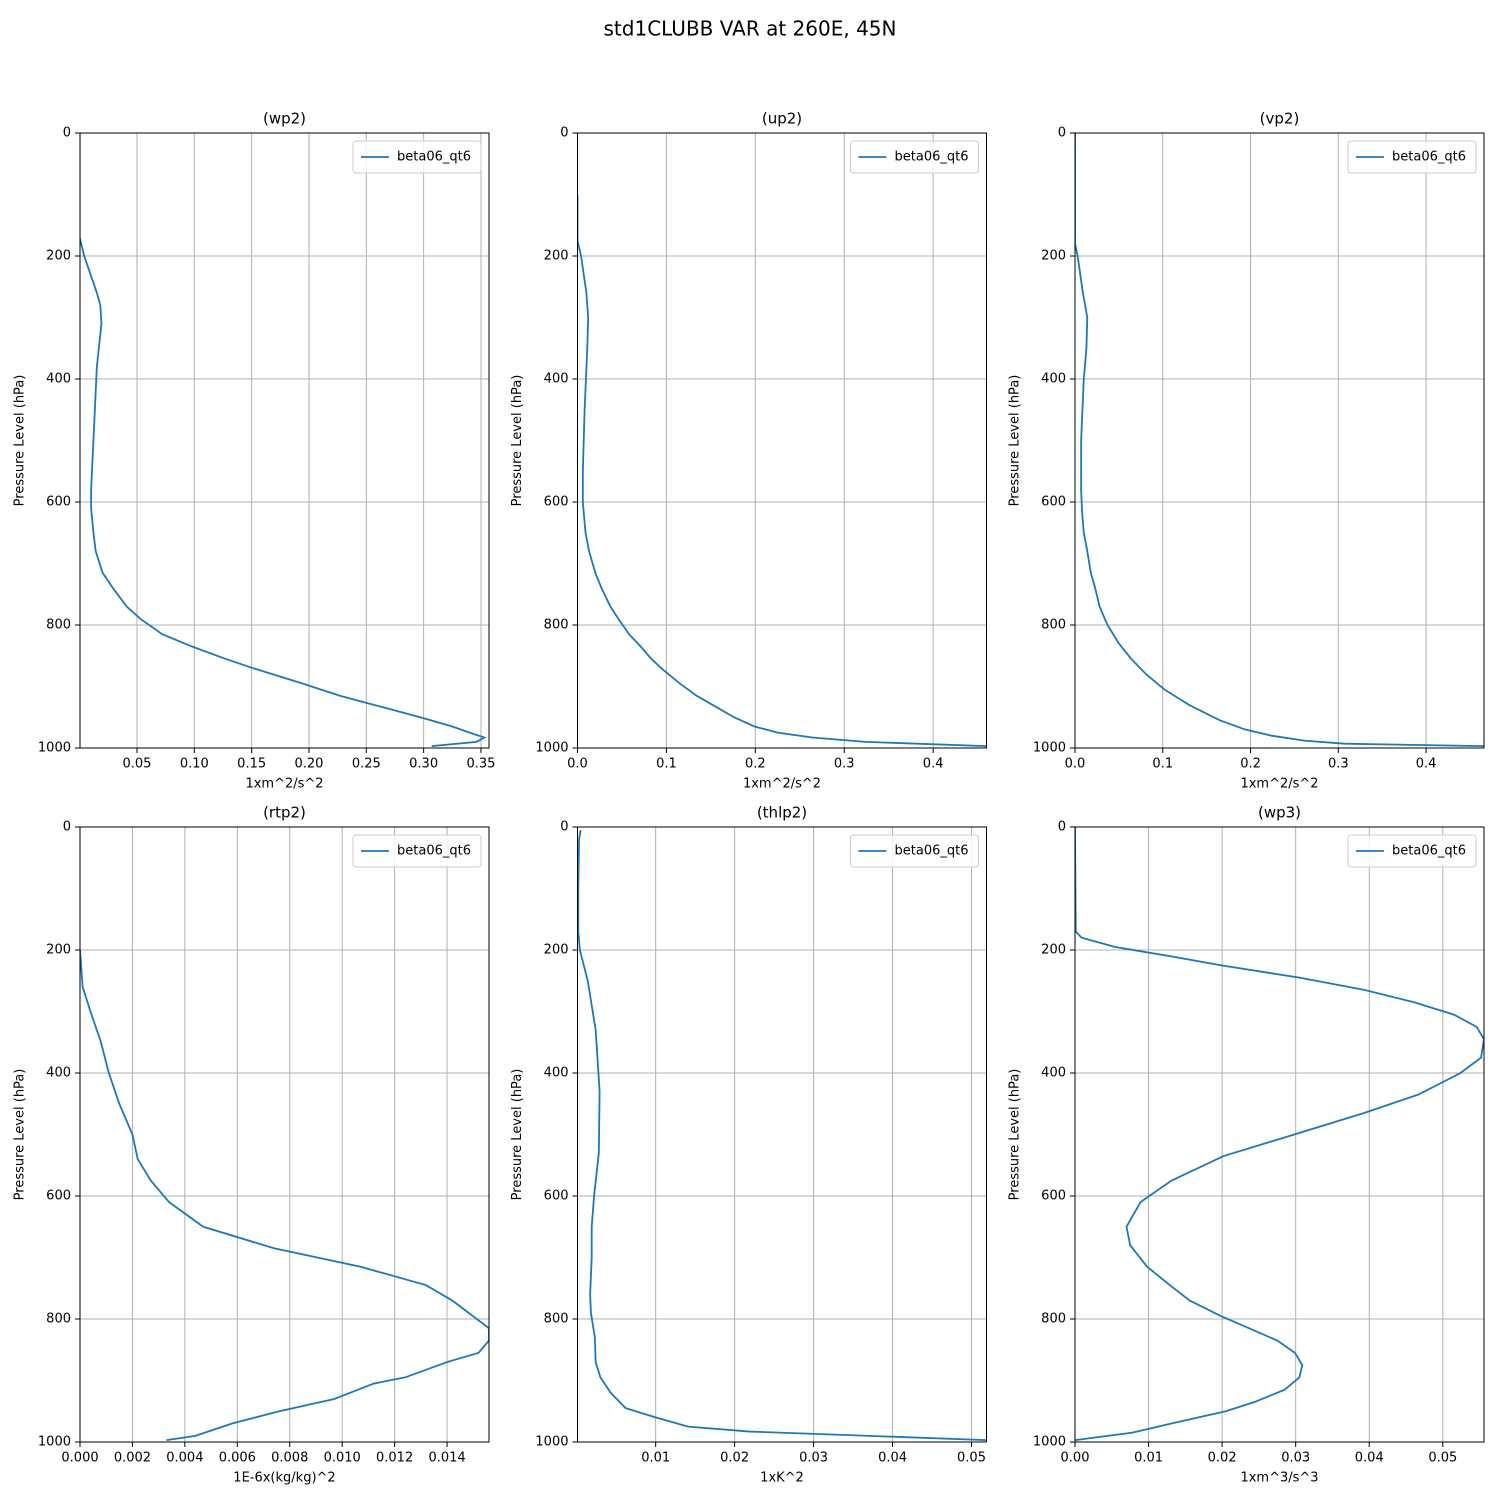  I want to click on subplot-title: (up2), so click(782, 119).